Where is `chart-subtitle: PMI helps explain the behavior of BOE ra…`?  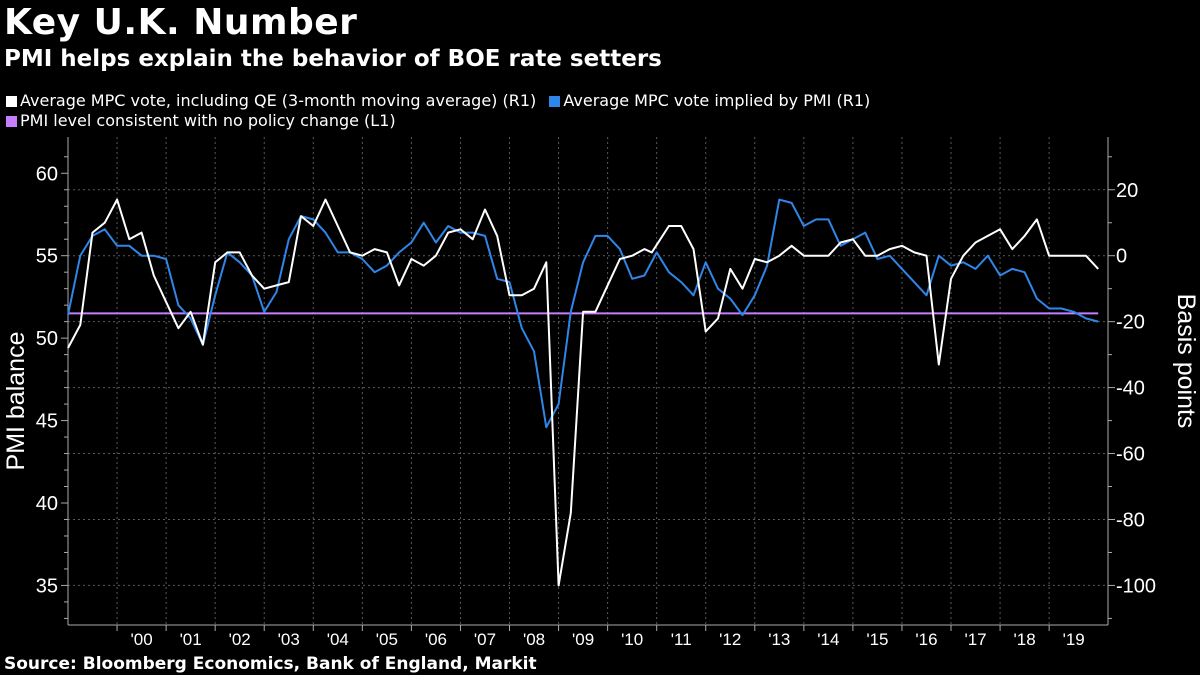 chart-subtitle: PMI helps explain the behavior of BOE ra… is located at coordinates (333, 59).